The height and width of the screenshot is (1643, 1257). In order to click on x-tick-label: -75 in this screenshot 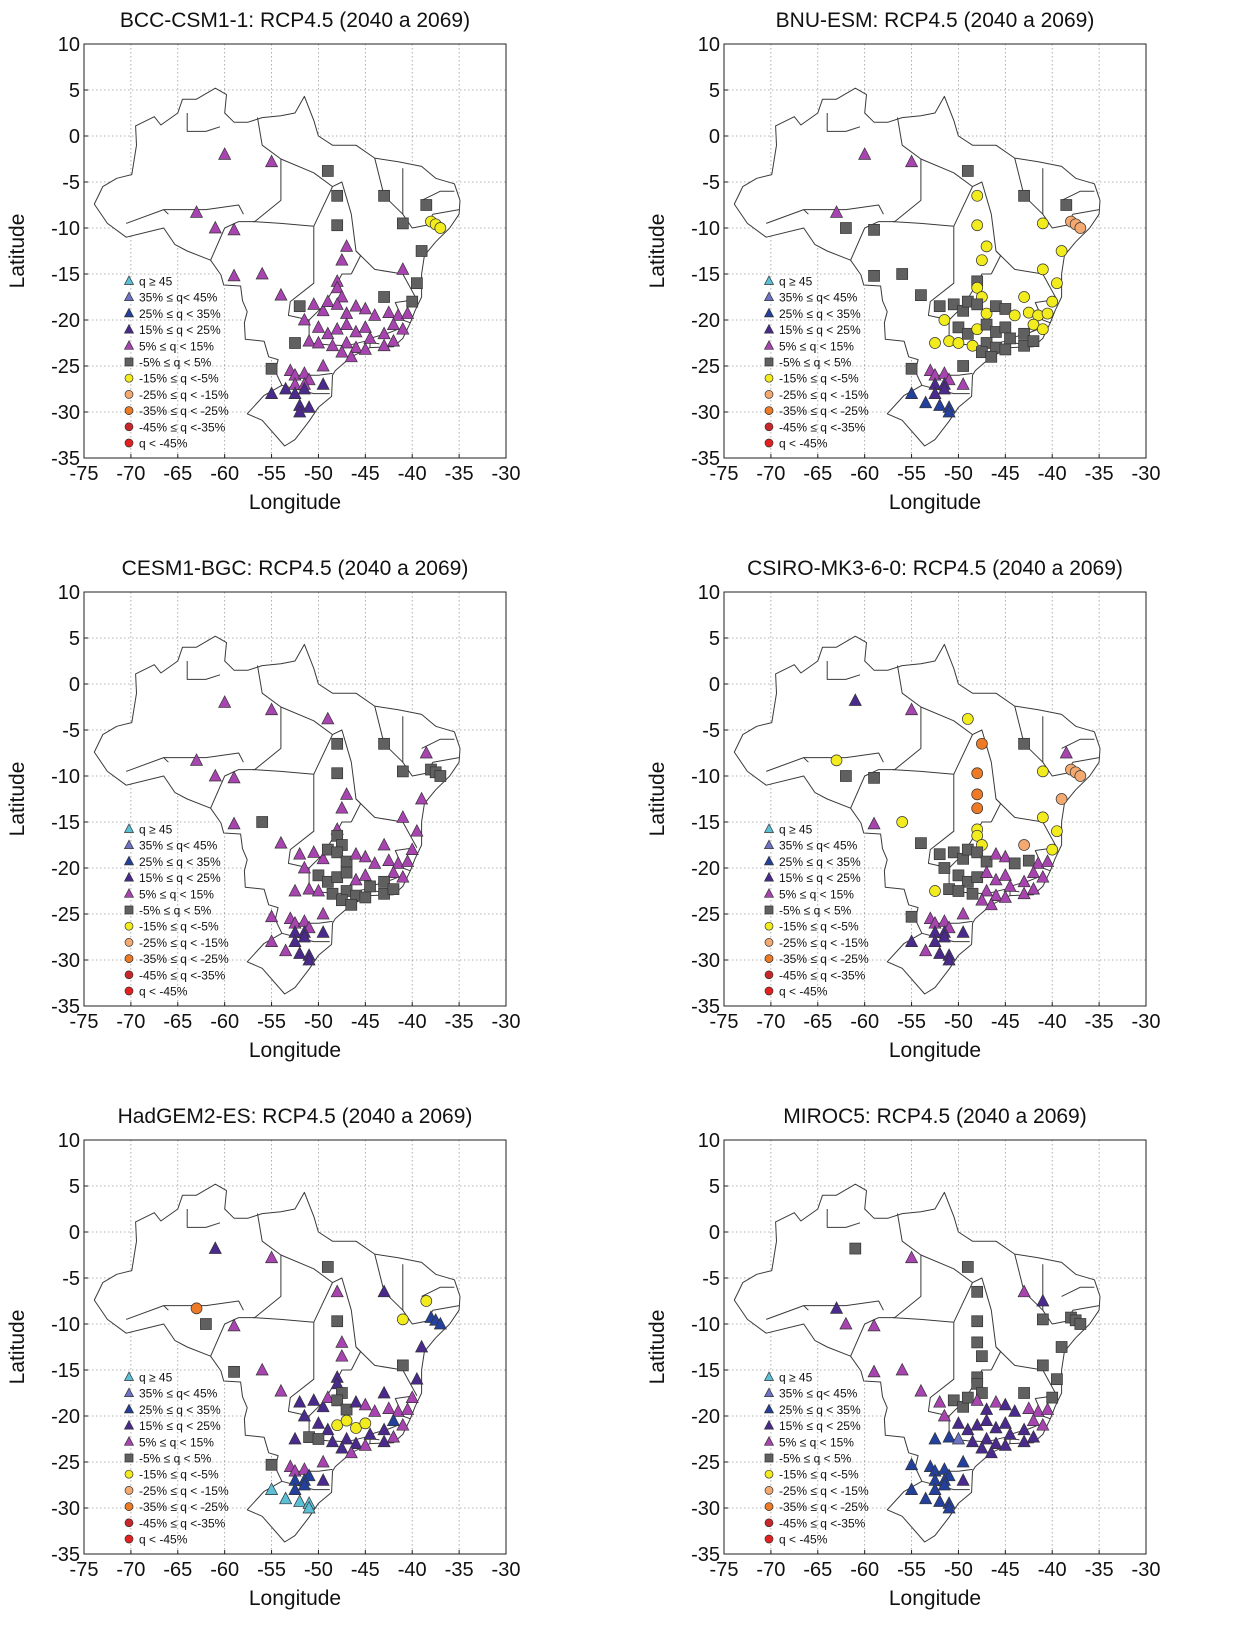, I will do `click(84, 1570)`.